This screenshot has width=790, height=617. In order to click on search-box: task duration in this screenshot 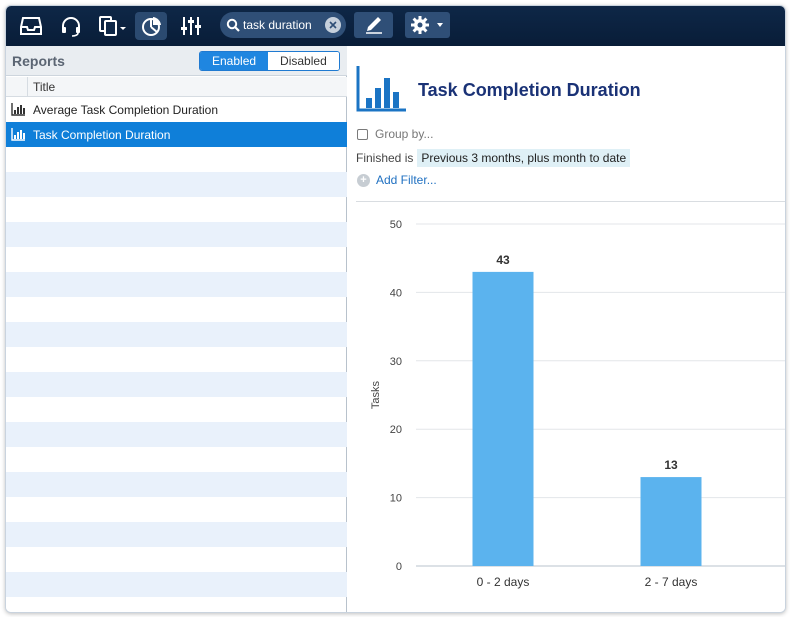, I will do `click(283, 25)`.